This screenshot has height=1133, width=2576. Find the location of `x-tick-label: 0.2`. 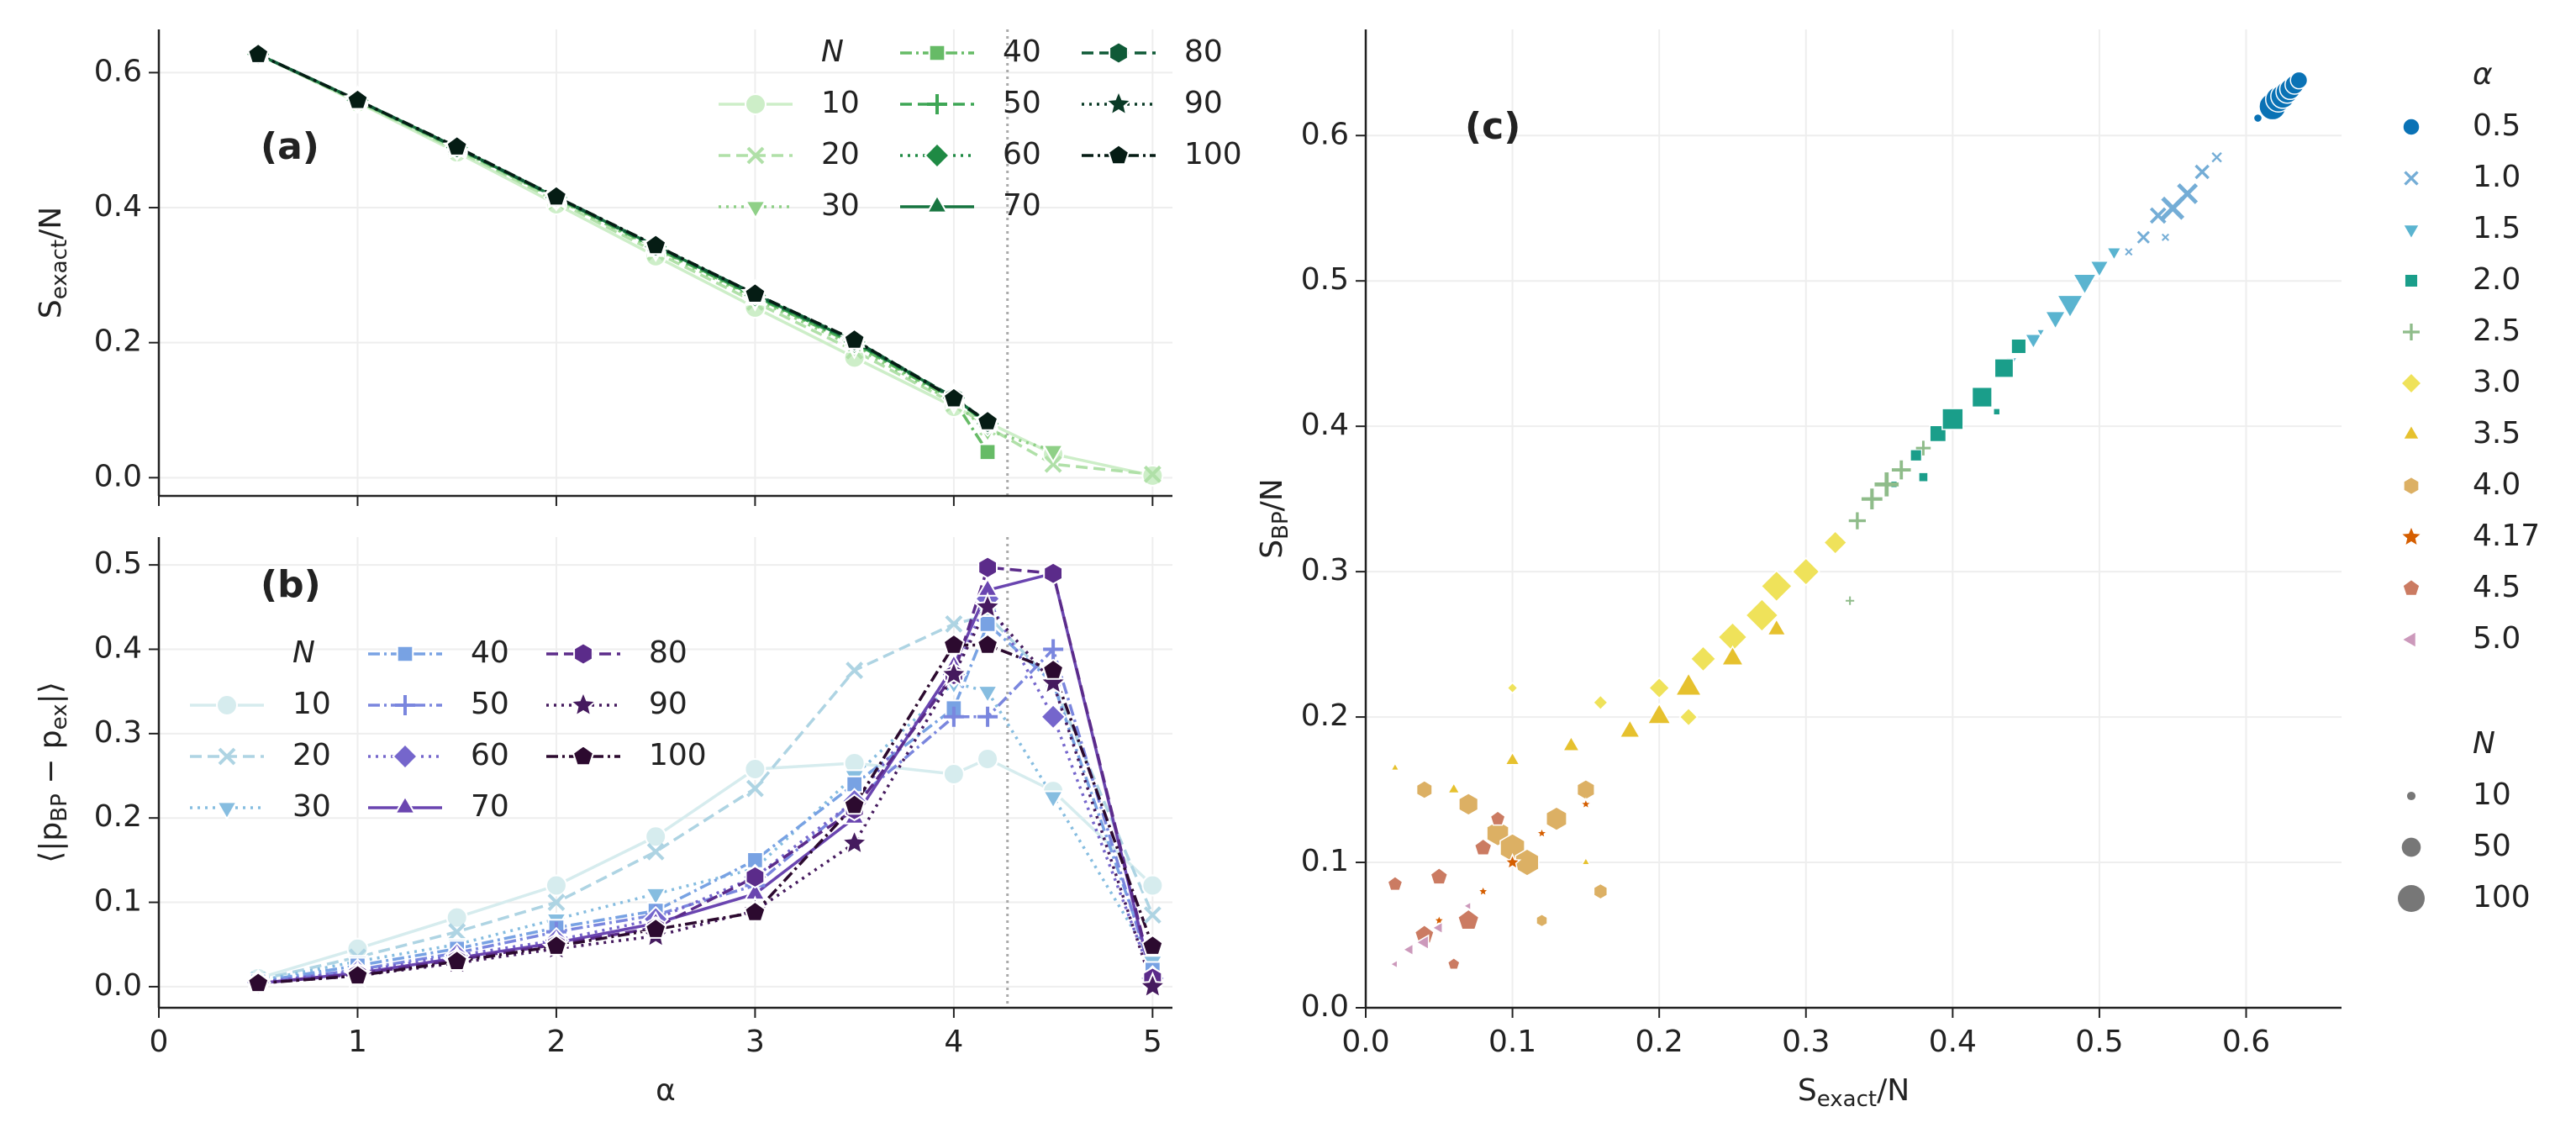

x-tick-label: 0.2 is located at coordinates (1659, 1042).